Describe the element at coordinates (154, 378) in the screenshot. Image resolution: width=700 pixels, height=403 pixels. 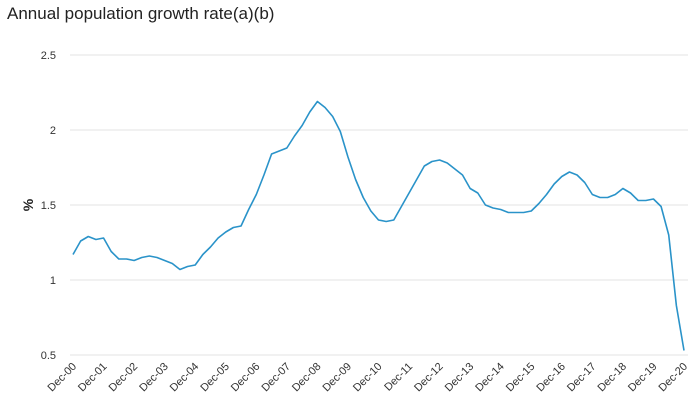
I see `x-tick-label: Dec-03` at that location.